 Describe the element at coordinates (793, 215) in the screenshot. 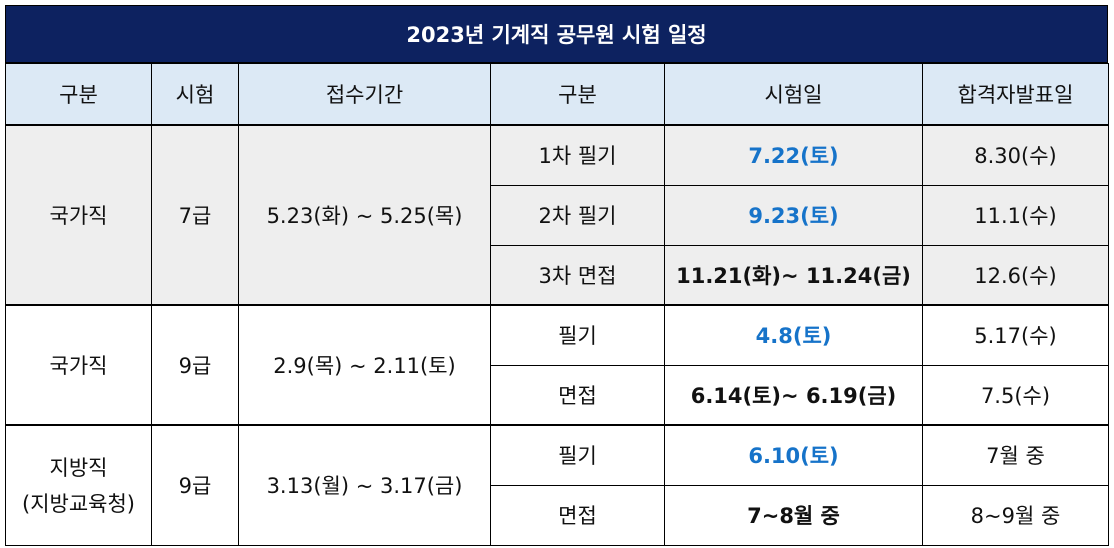

I see `exam-date-cell: 9.23(토)` at that location.